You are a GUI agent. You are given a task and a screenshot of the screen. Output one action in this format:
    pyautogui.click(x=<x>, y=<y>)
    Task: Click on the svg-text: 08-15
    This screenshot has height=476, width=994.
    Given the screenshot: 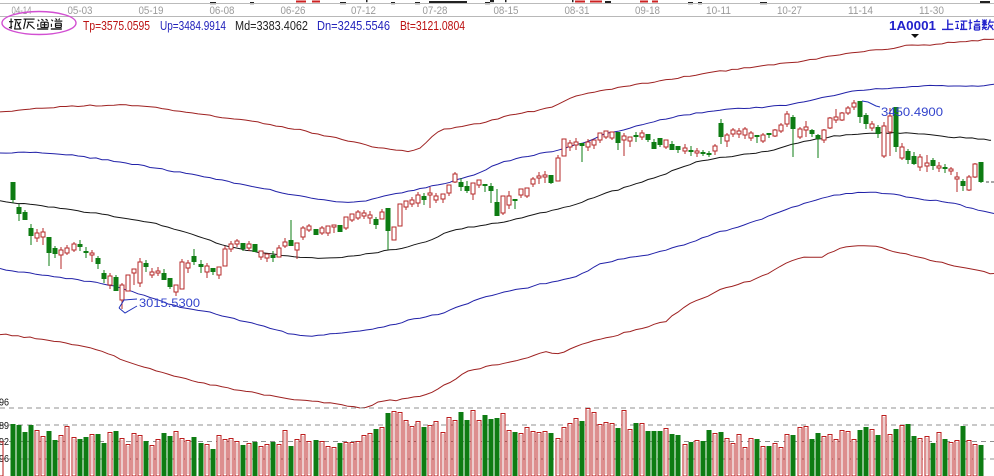 What is the action you would take?
    pyautogui.click(x=506, y=11)
    